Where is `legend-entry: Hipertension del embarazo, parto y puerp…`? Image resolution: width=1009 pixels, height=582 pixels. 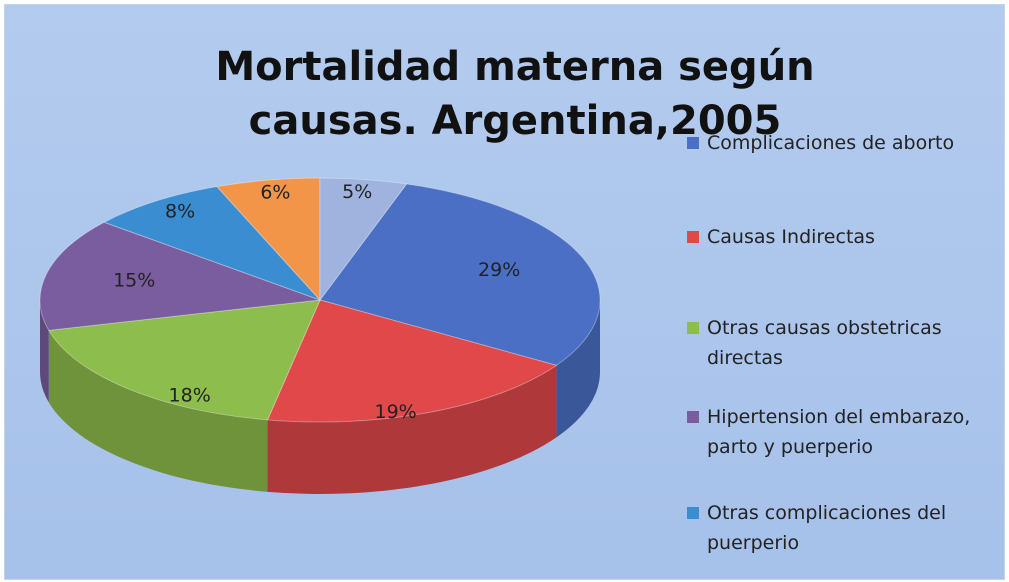 legend-entry: Hipertension del embarazo, parto y puerp… is located at coordinates (845, 432).